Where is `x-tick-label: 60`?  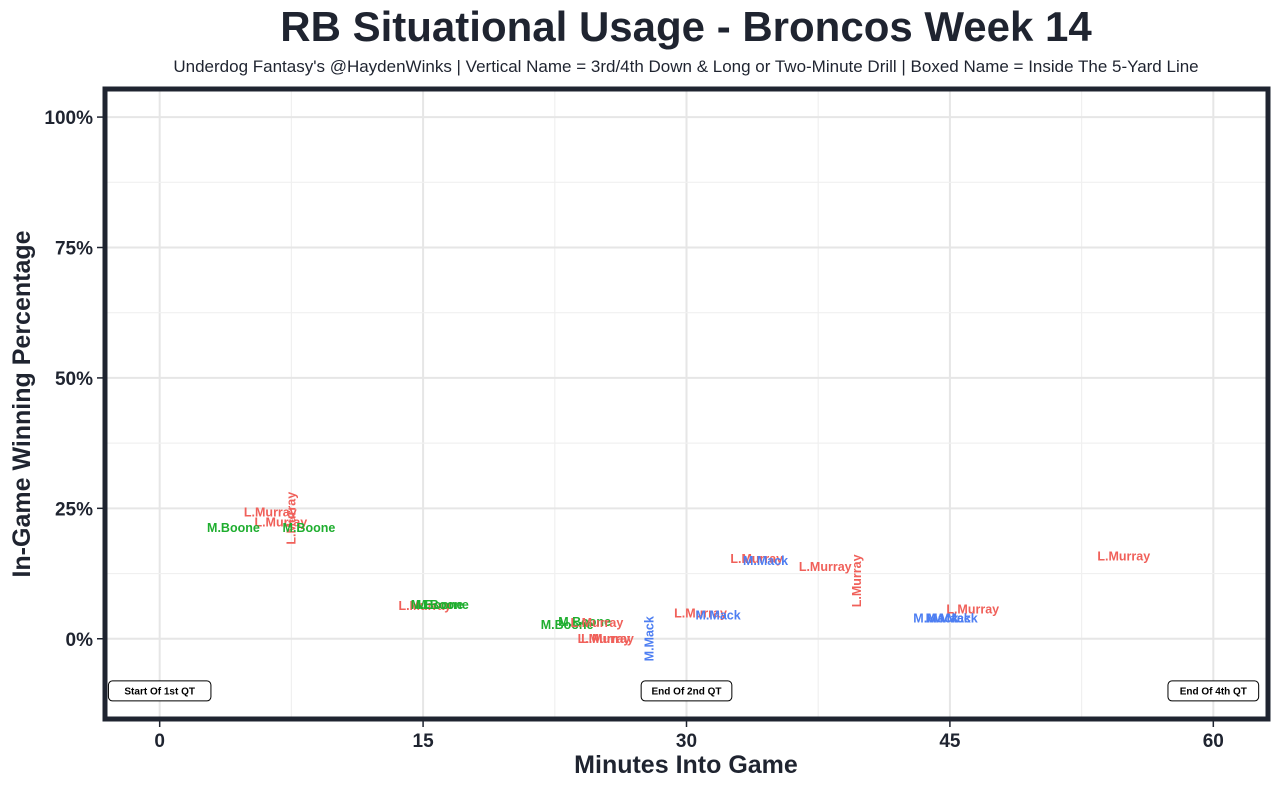
x-tick-label: 60 is located at coordinates (1213, 741).